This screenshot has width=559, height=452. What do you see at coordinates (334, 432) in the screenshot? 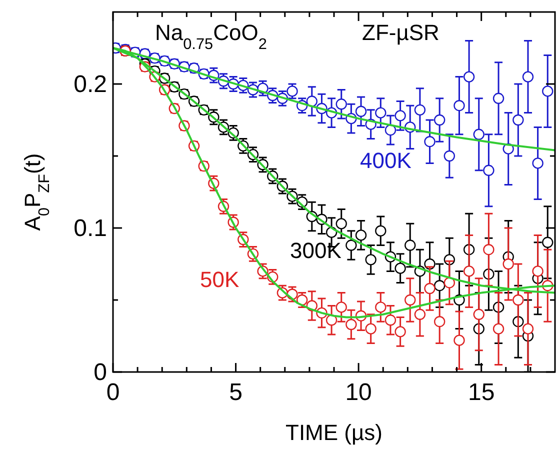
I see `x-axis-title: TIME (µs)` at bounding box center [334, 432].